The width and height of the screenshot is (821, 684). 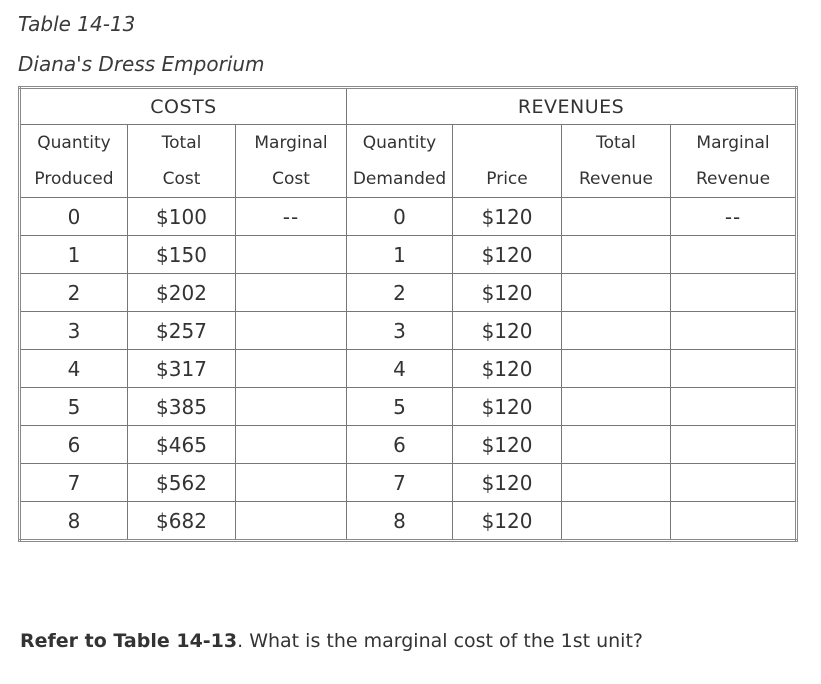 I want to click on quantity-produced-cell: 6, so click(x=73, y=444).